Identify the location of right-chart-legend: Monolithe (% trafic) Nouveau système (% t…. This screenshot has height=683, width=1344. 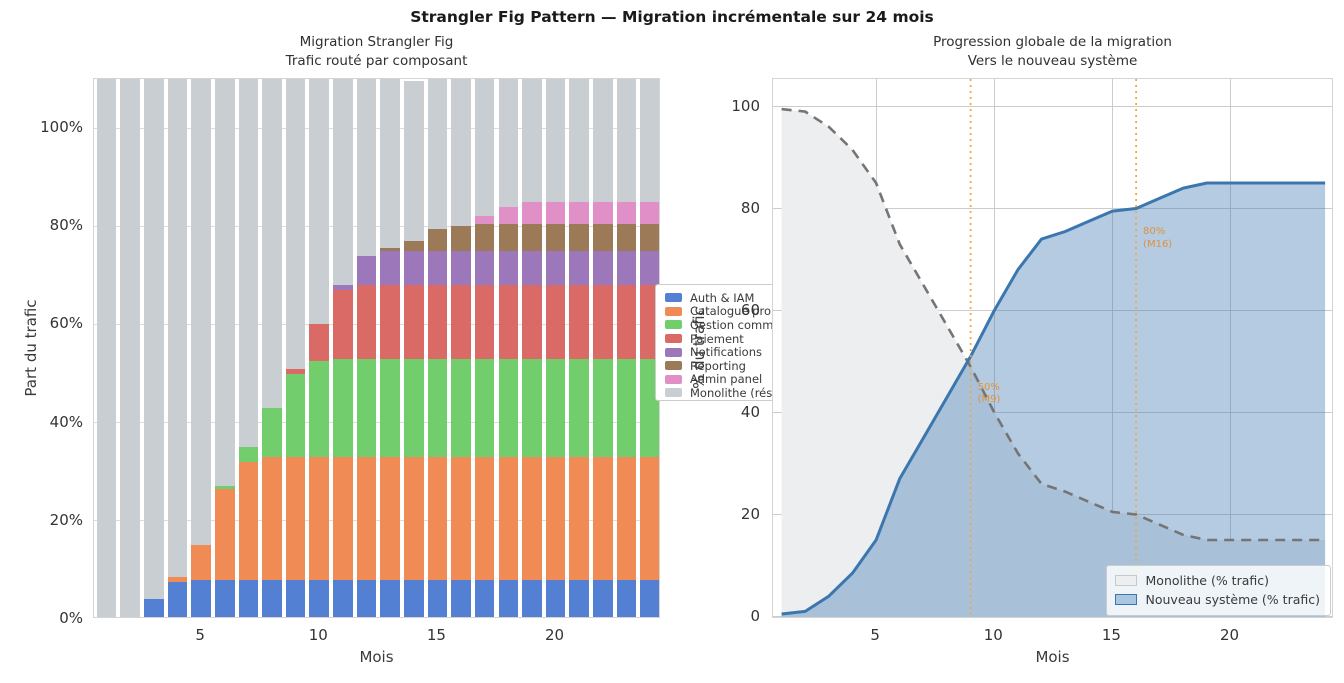
(1218, 590).